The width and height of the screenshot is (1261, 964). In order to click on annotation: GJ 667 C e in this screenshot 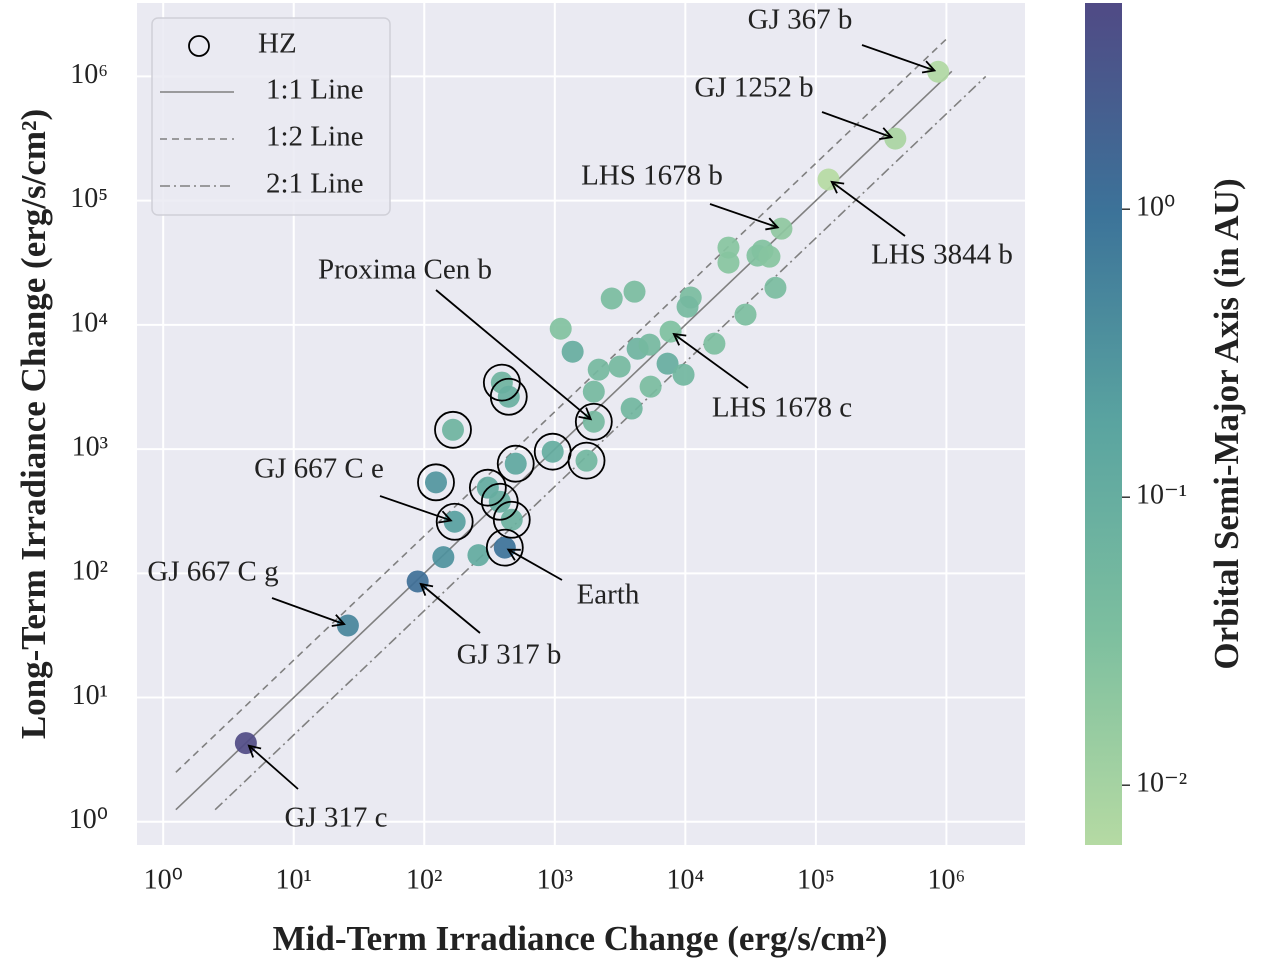, I will do `click(319, 469)`.